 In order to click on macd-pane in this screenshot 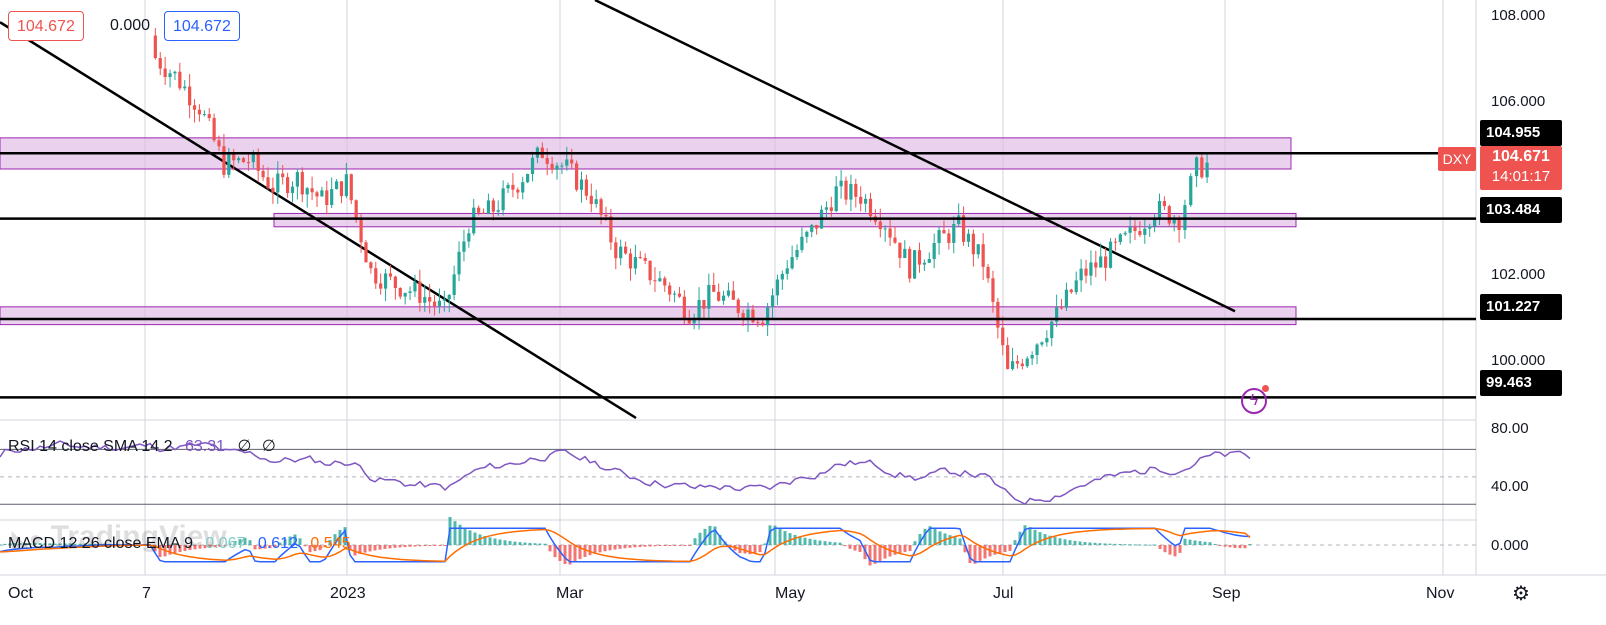, I will do `click(738, 541)`.